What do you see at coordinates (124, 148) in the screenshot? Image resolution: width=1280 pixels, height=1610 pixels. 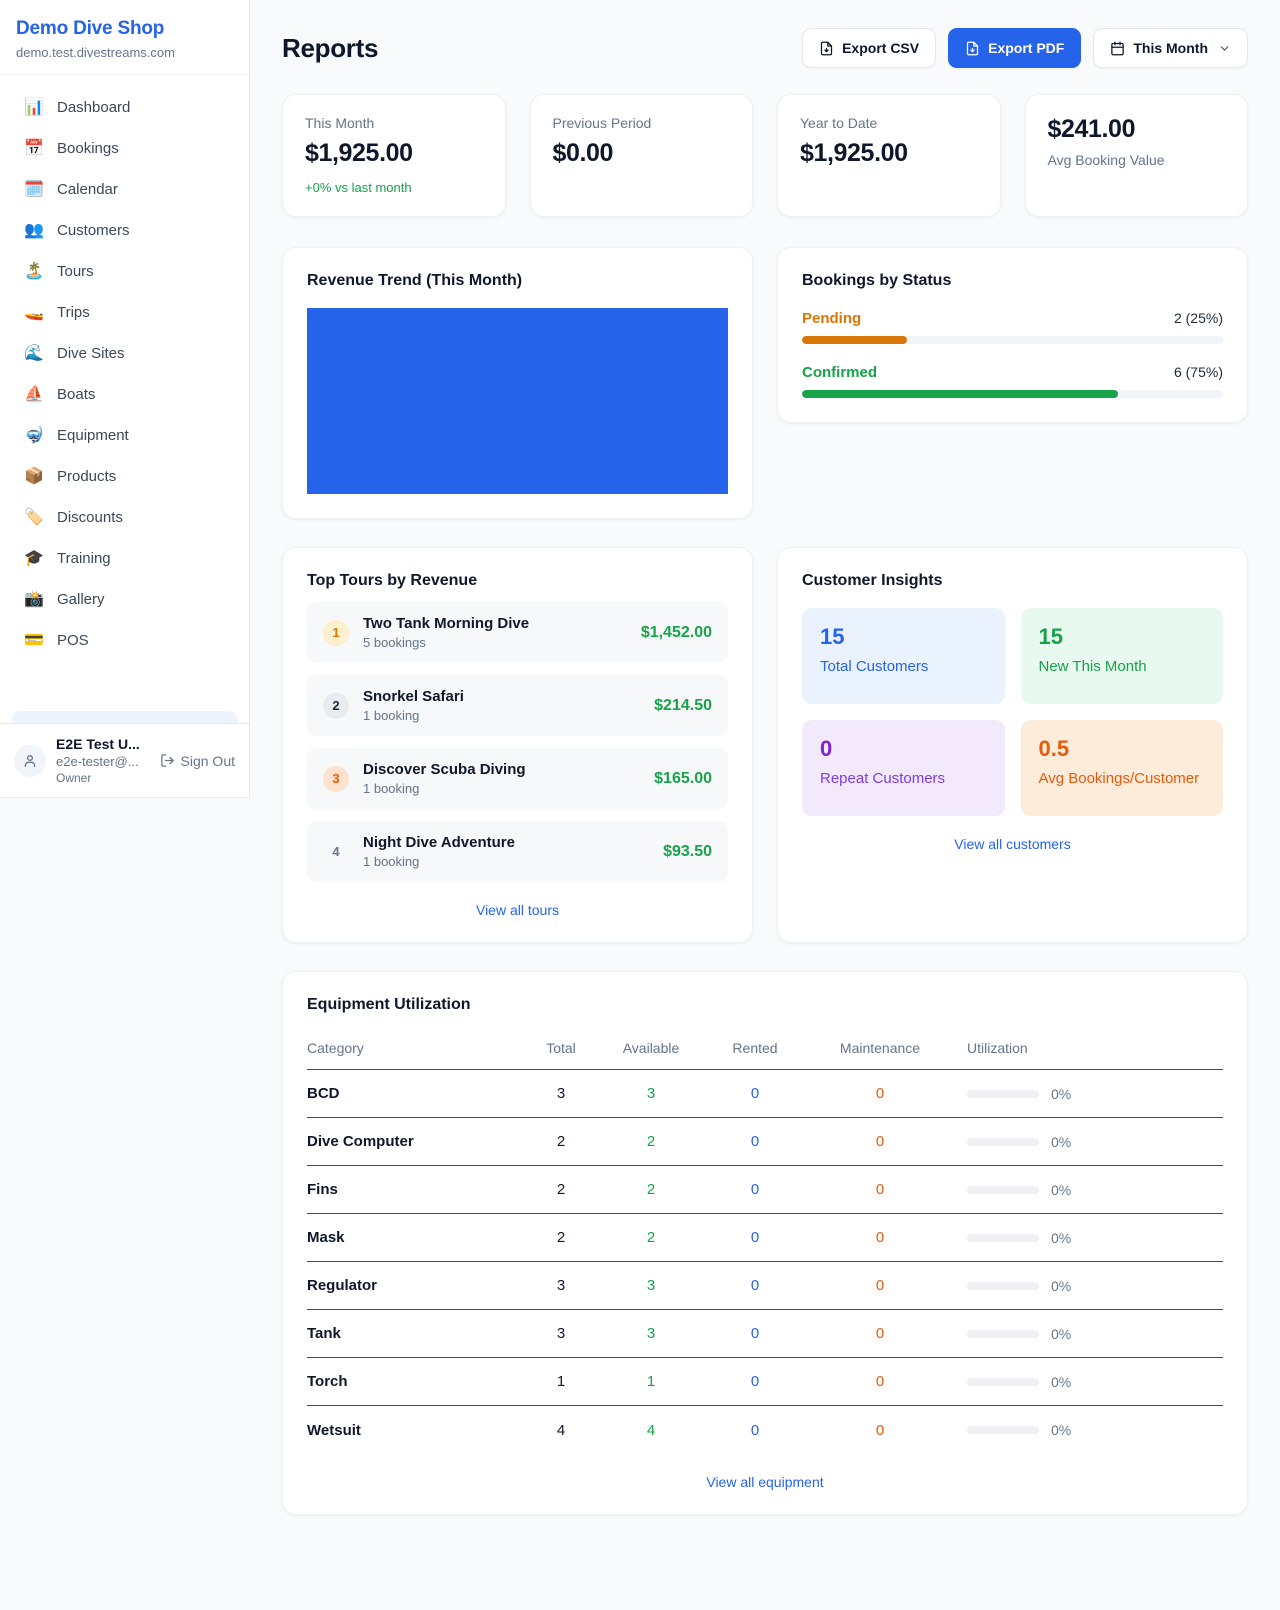 I see `sidebar-item-bookings: 📅 Bookings` at bounding box center [124, 148].